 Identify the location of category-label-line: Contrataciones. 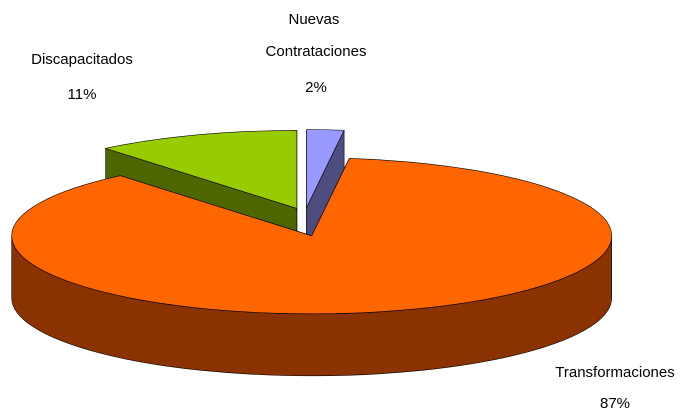
(316, 51).